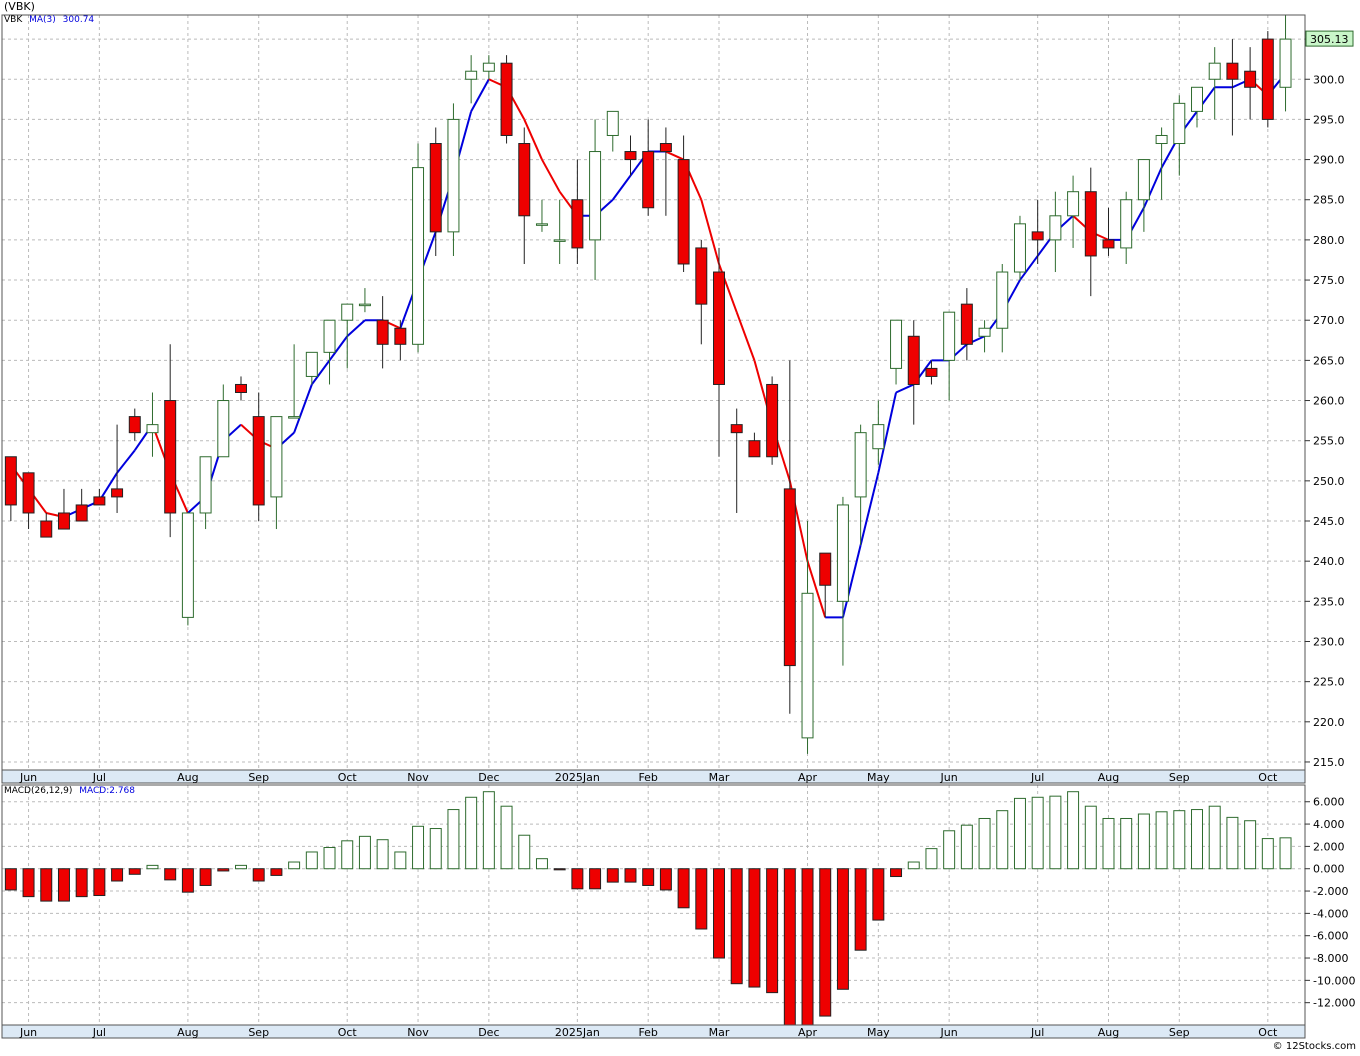  Describe the element at coordinates (13, 20) in the screenshot. I see `legend-symbol: VBK` at that location.